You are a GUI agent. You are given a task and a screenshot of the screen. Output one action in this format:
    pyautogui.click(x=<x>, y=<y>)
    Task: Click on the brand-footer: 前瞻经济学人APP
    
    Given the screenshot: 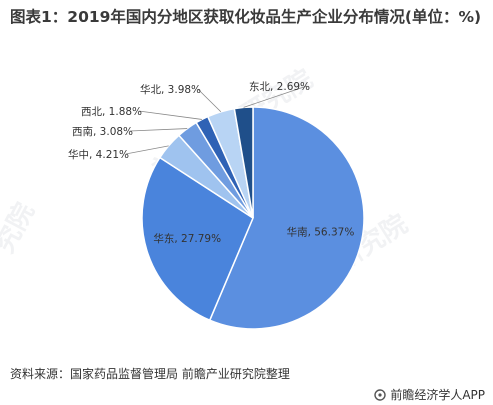 What is the action you would take?
    pyautogui.click(x=429, y=394)
    